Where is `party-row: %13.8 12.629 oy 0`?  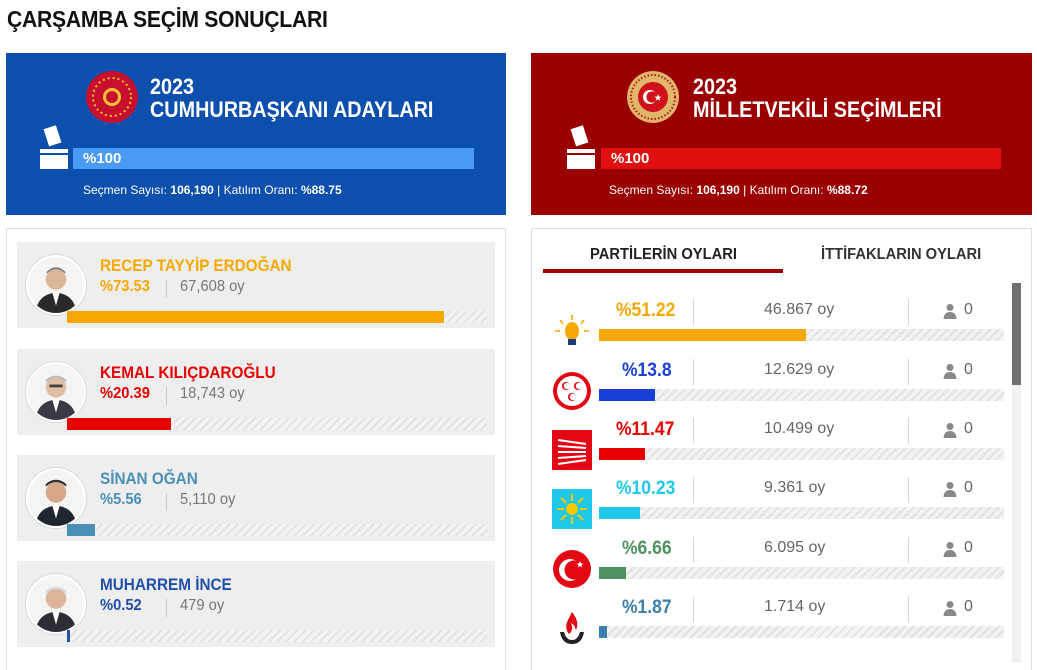 party-row: %13.8 12.629 oy 0 is located at coordinates (771, 386).